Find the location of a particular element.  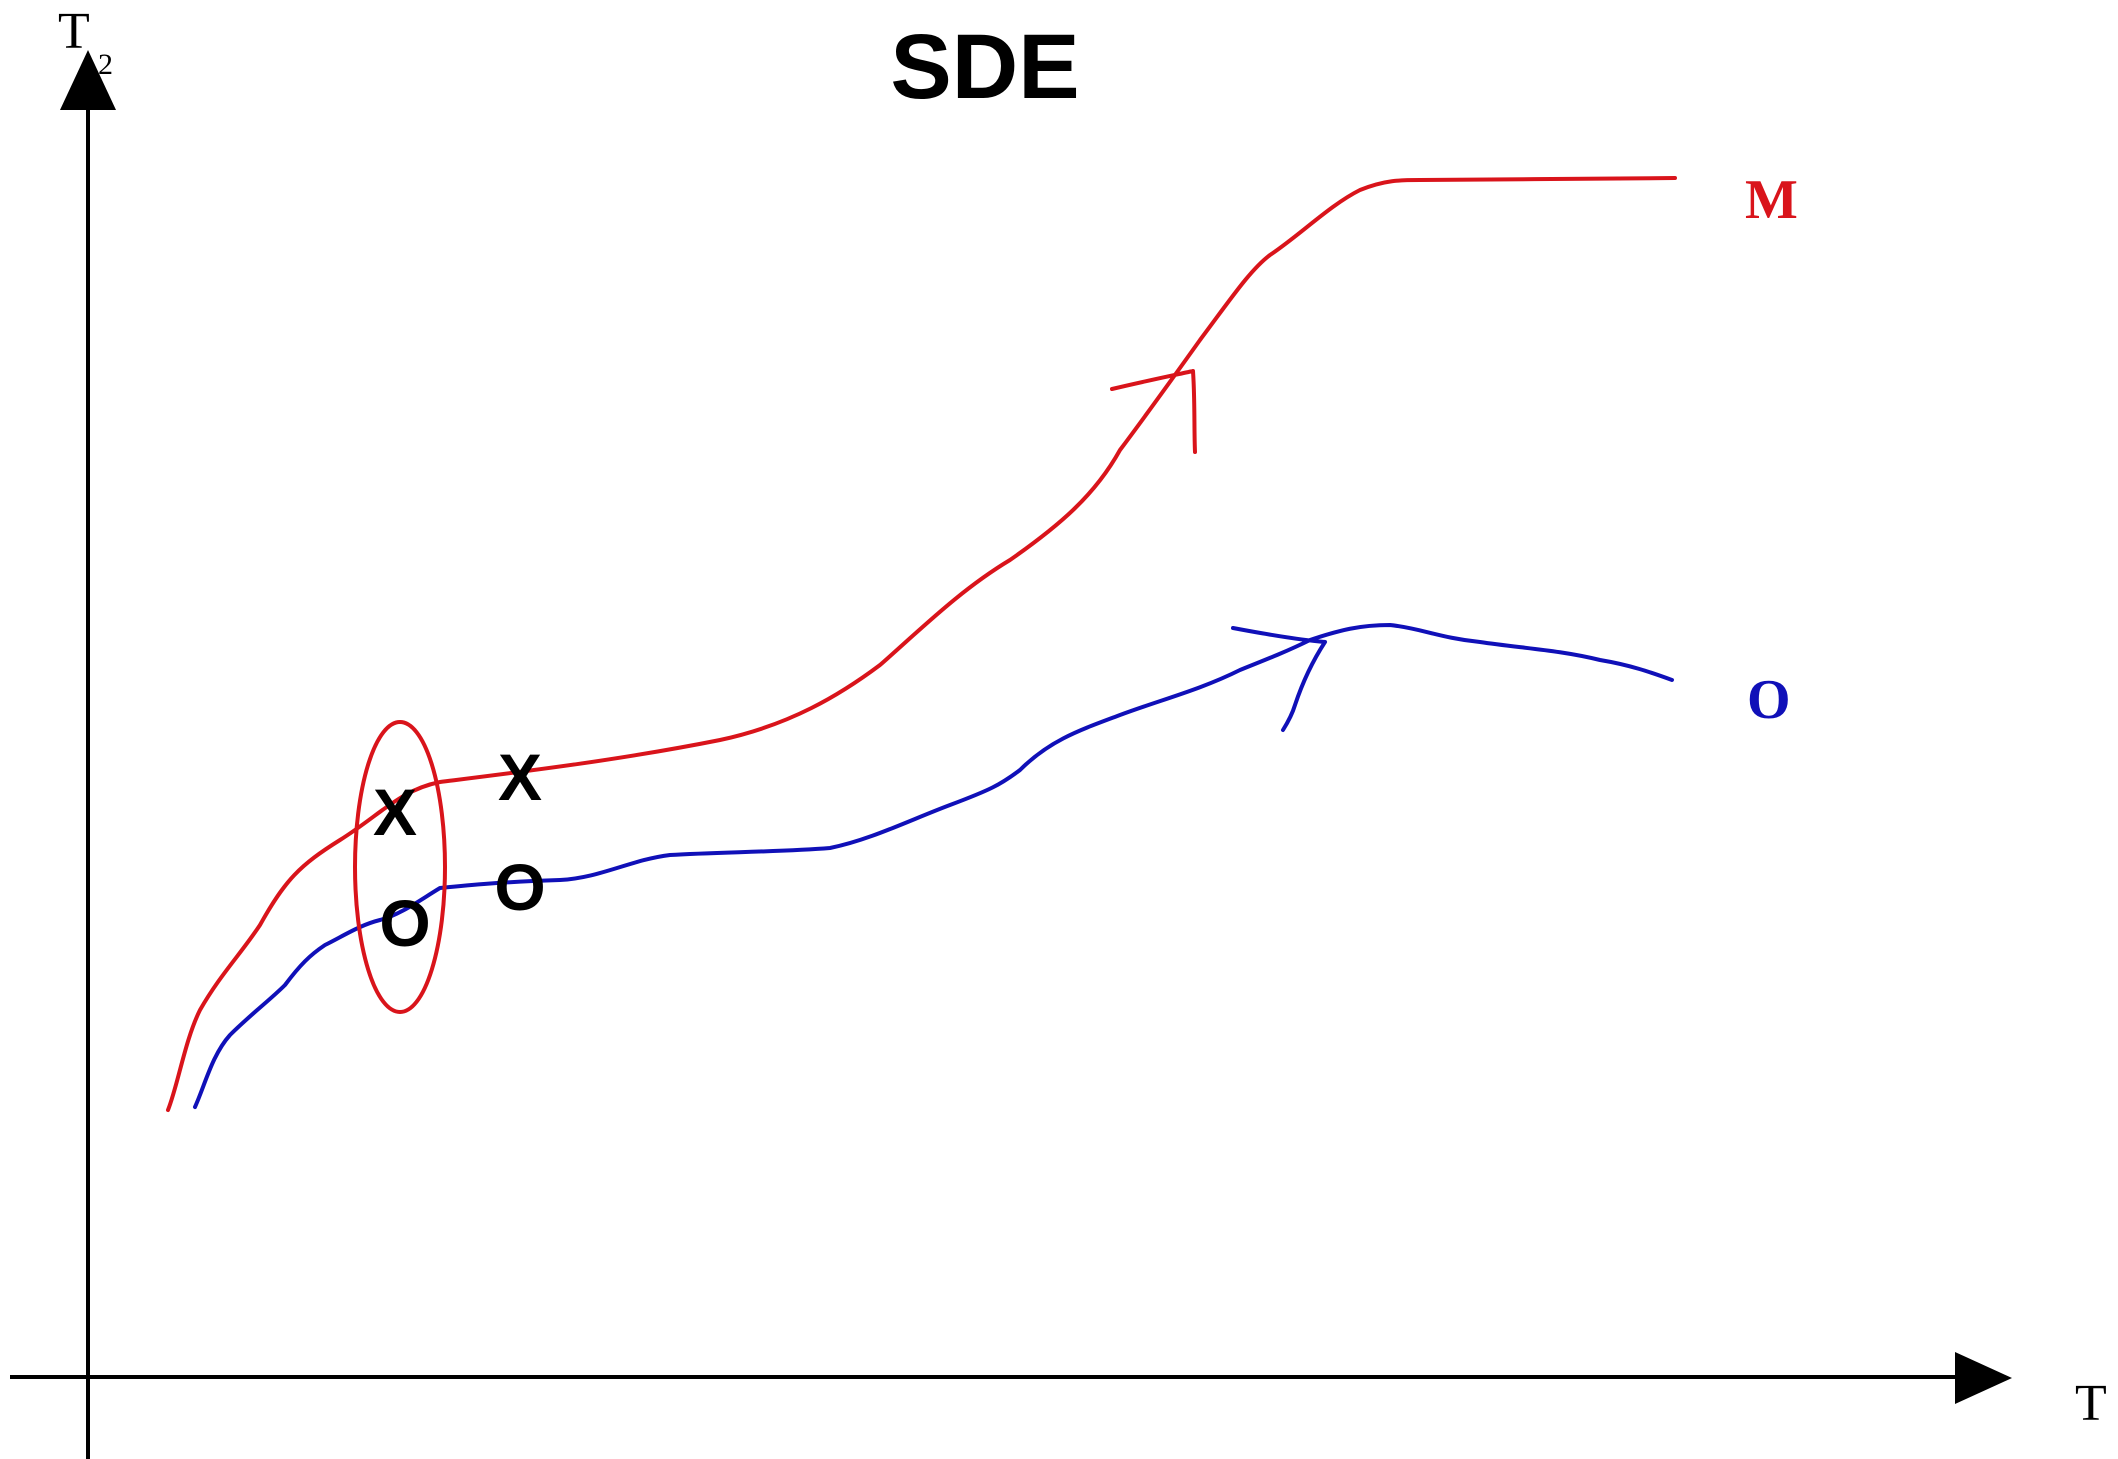

curve-o-label: O is located at coordinates (1769, 700).